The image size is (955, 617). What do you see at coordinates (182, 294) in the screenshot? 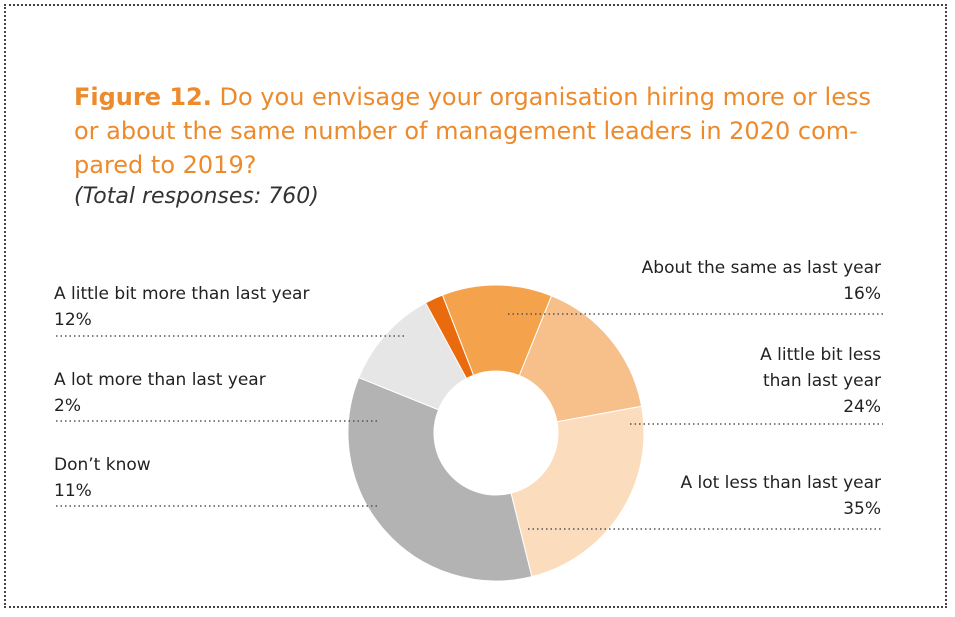
I see `label-more-little-text: A little bit more than last year` at bounding box center [182, 294].